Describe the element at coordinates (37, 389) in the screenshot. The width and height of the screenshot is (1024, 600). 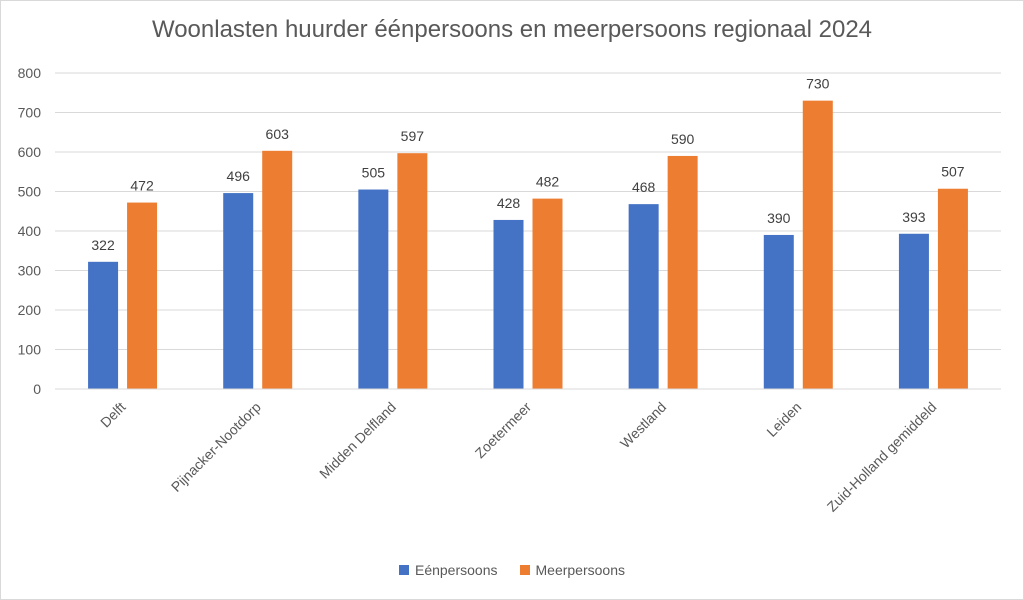
I see `y-tick-label: 0` at that location.